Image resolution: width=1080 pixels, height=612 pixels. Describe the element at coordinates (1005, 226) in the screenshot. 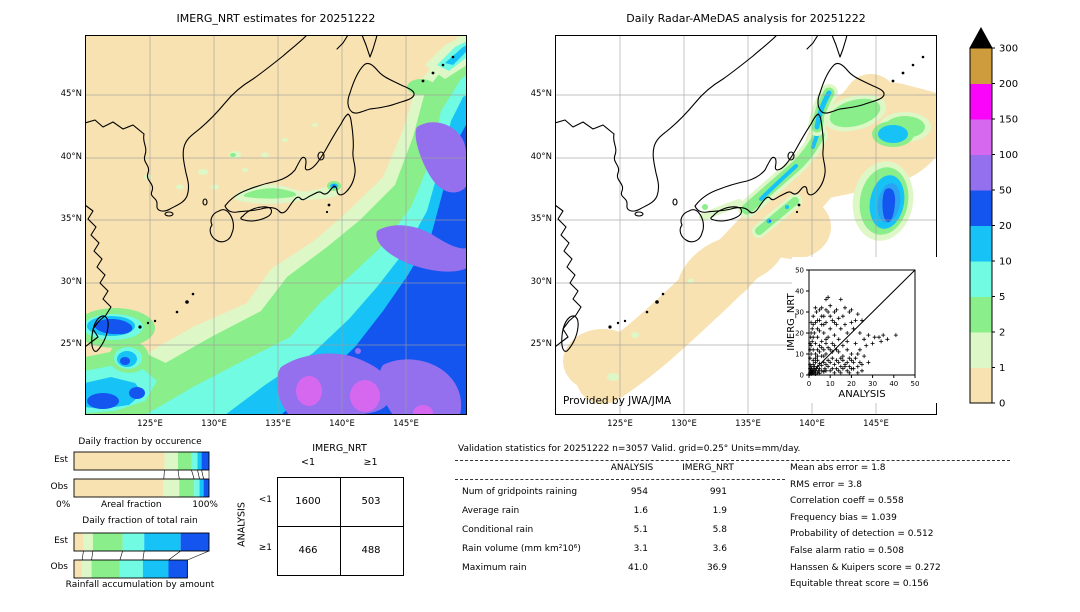

I see `colorbar-tick-label: 20` at that location.